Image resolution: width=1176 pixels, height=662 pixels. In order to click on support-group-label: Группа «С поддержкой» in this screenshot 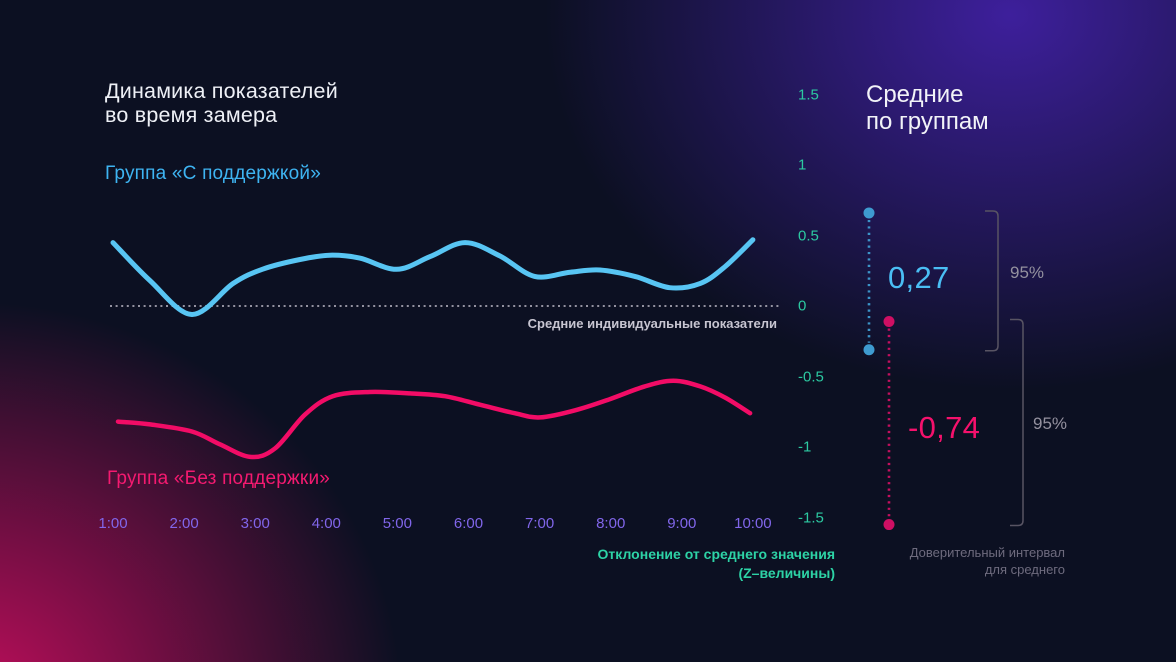, I will do `click(213, 173)`.